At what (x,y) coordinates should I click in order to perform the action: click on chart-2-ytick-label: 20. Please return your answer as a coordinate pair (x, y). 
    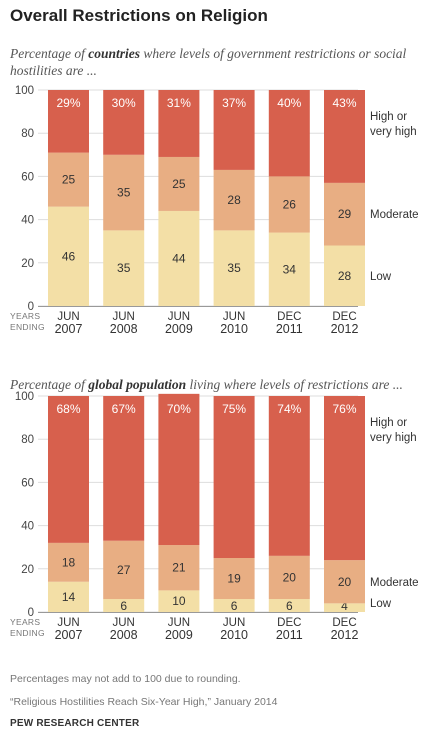
    Looking at the image, I should click on (27, 570).